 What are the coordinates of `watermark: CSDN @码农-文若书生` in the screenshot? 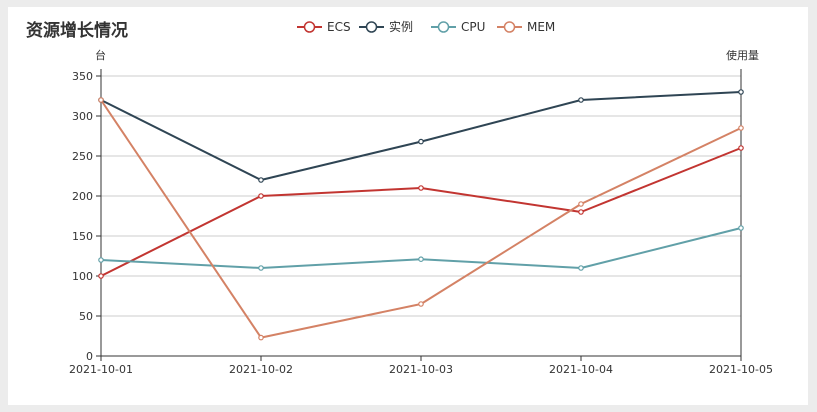 It's located at (723, 394).